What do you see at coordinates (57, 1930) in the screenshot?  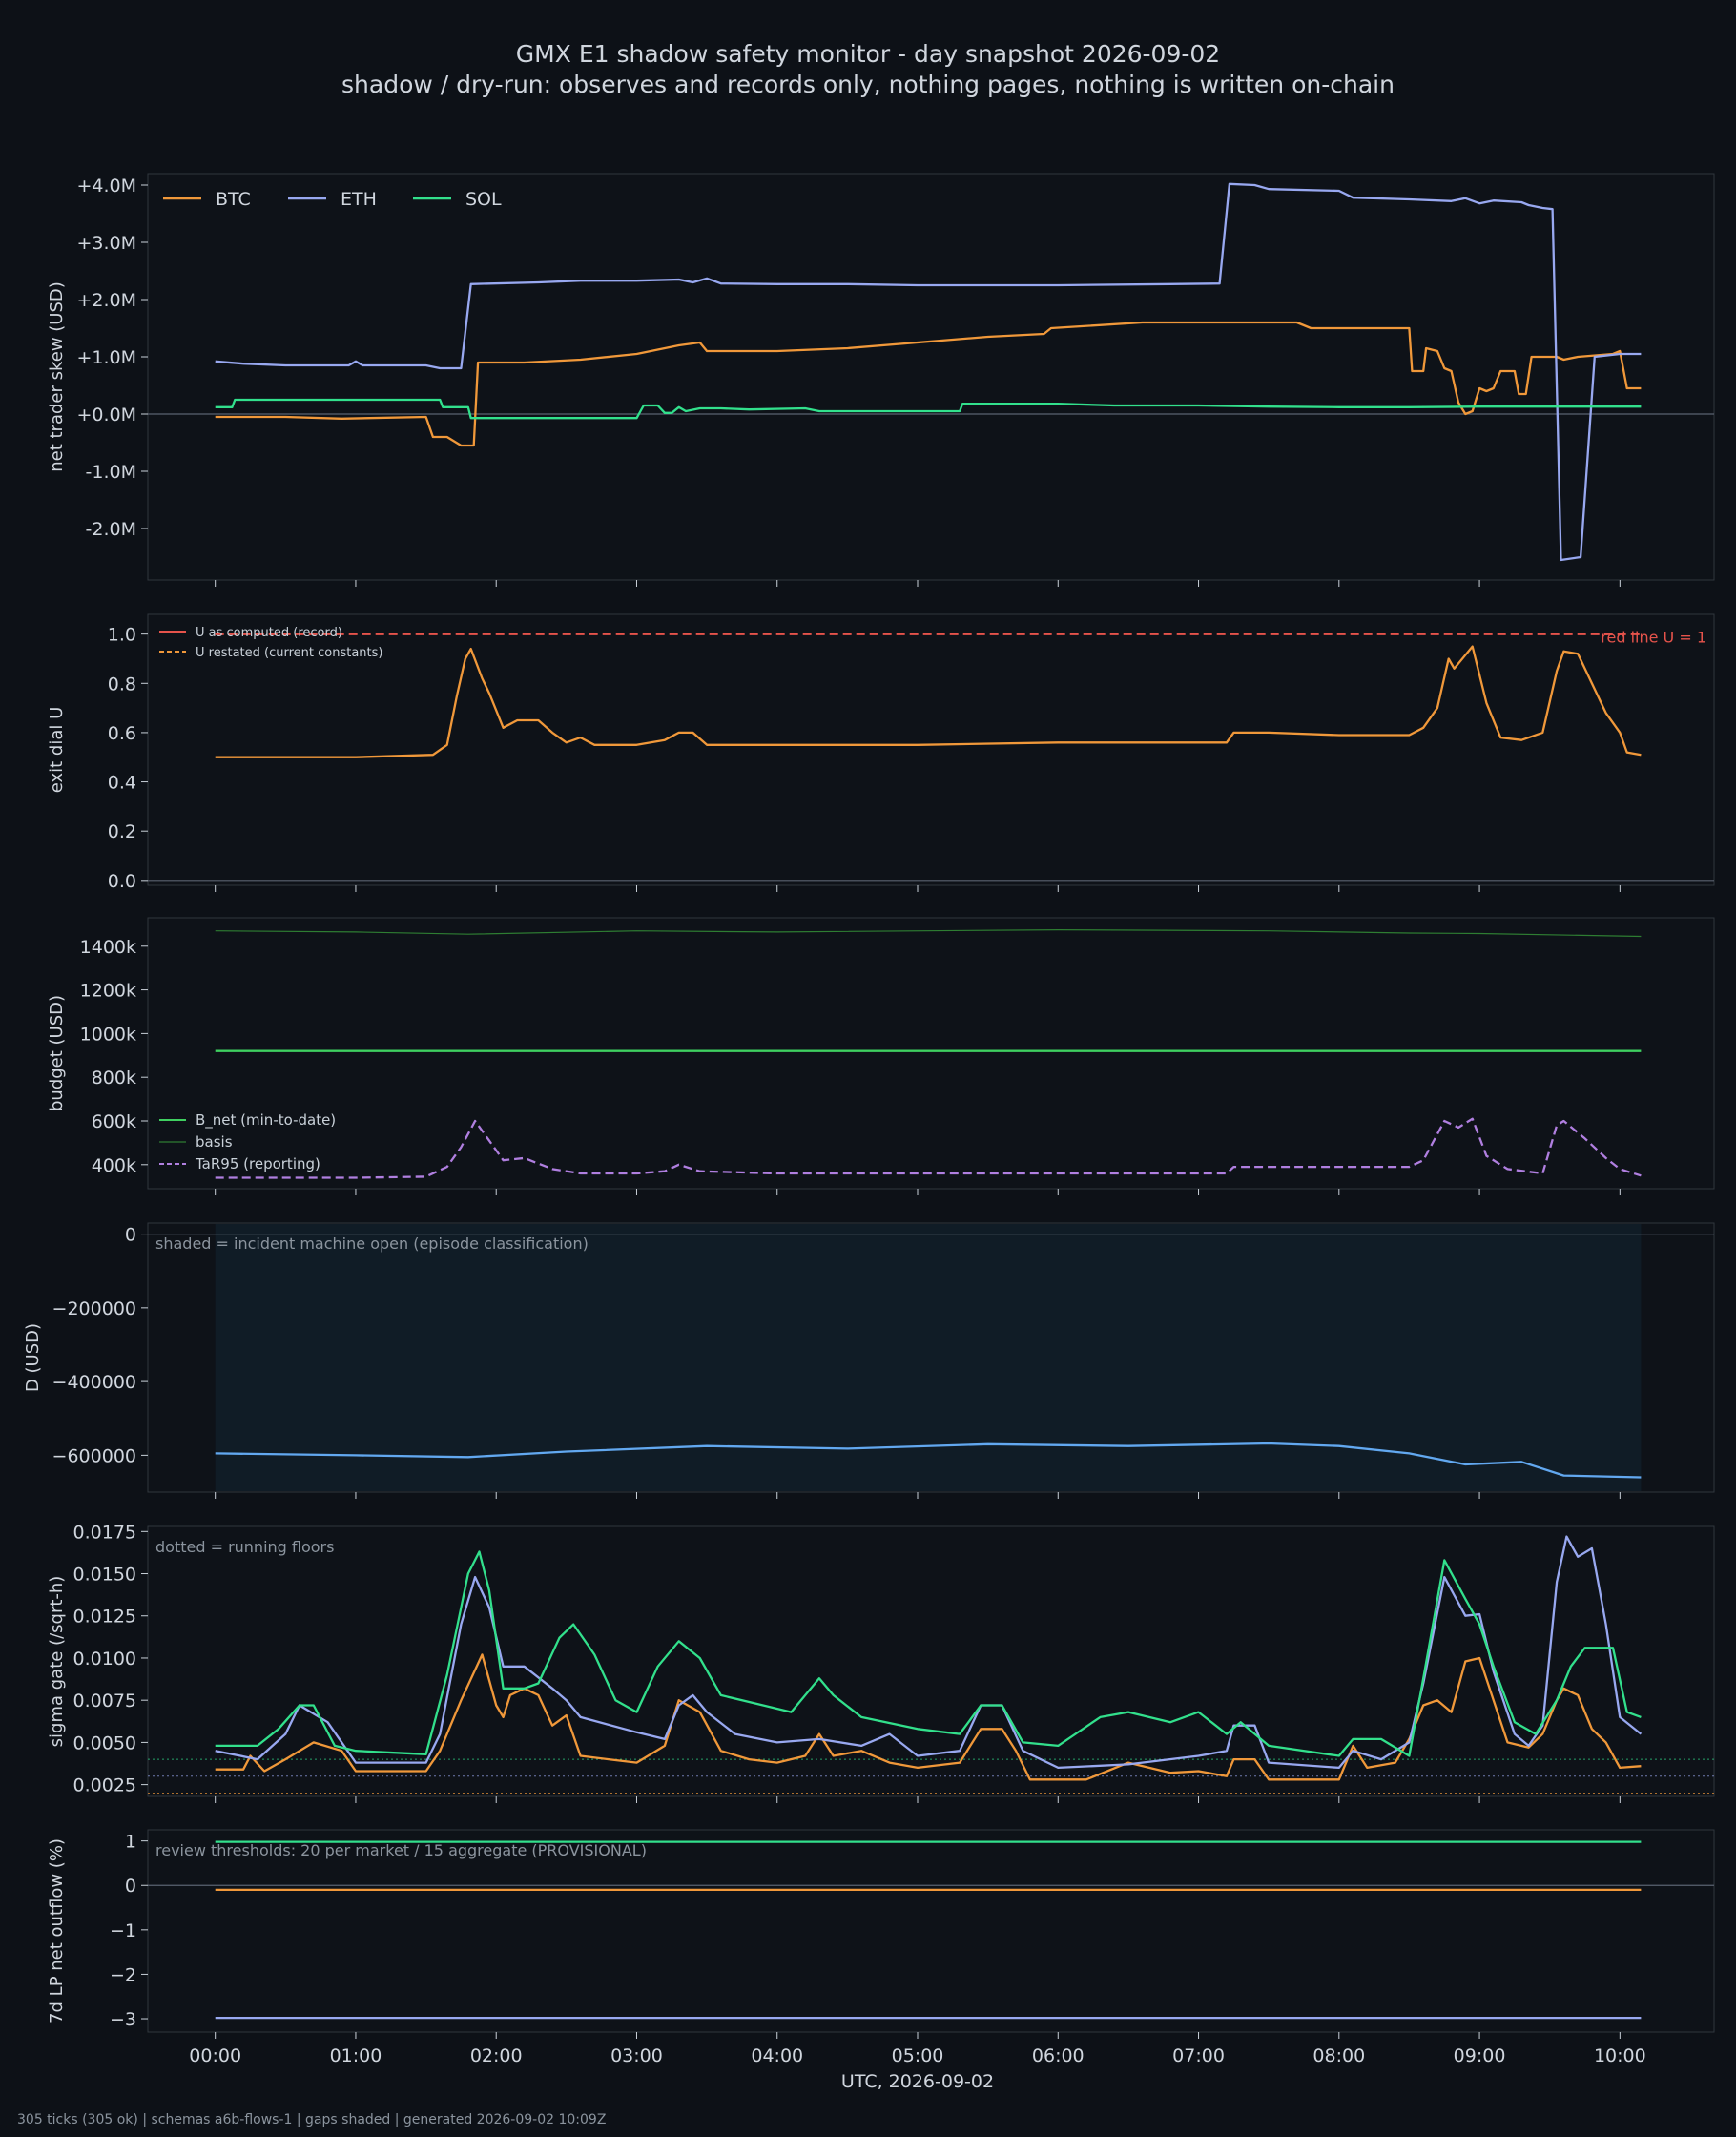 I see `y-axis-label: 7d LP net outflow (%)` at bounding box center [57, 1930].